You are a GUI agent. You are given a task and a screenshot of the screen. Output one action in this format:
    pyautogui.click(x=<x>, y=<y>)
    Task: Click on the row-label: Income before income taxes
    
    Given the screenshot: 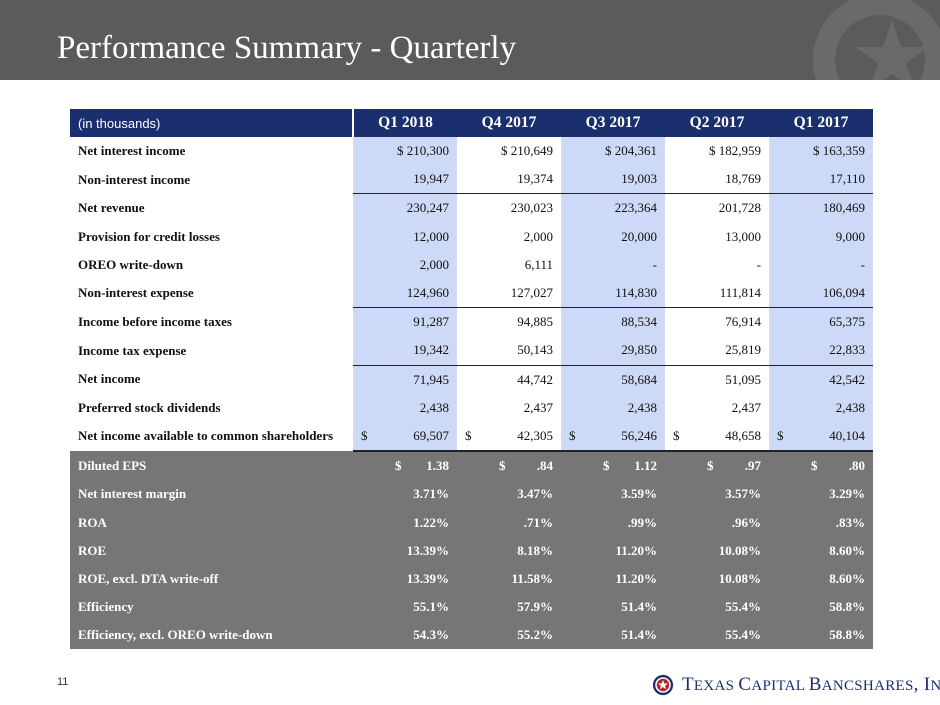 What is the action you would take?
    pyautogui.click(x=155, y=321)
    